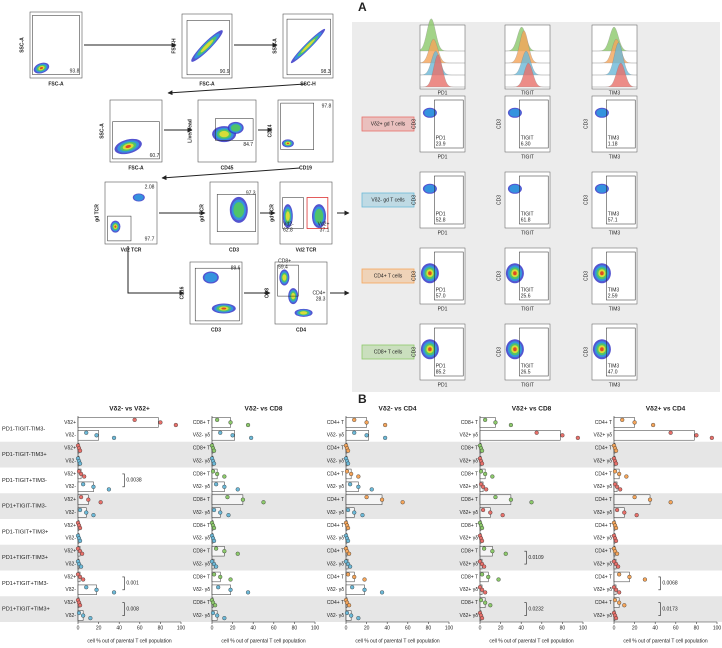  What do you see at coordinates (136, 168) in the screenshot?
I see `x-axis-label: FSC-A` at bounding box center [136, 168].